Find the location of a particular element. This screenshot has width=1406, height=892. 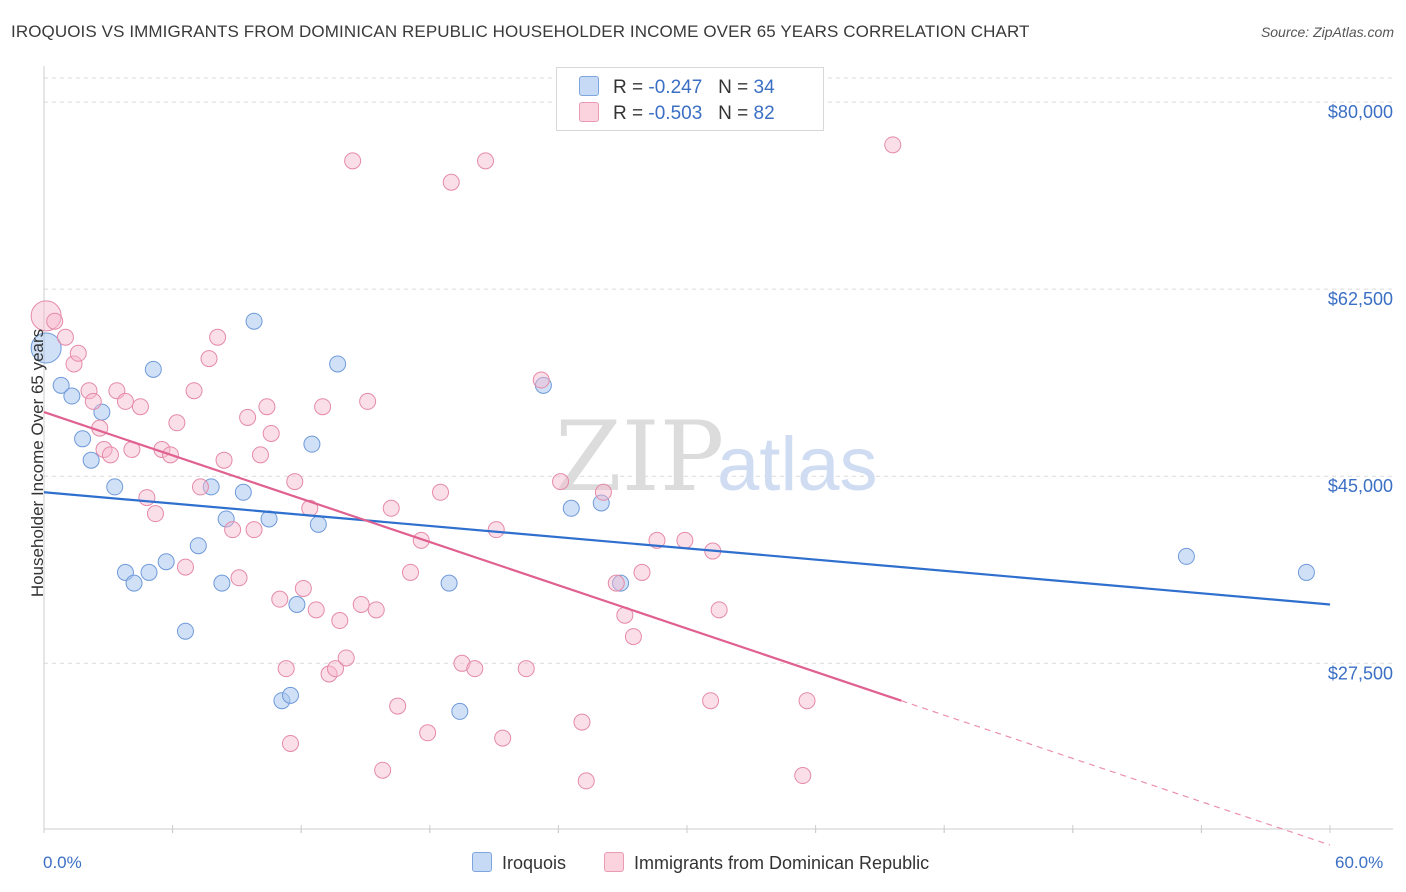

y-tick-label: $80,000 is located at coordinates (1360, 112).